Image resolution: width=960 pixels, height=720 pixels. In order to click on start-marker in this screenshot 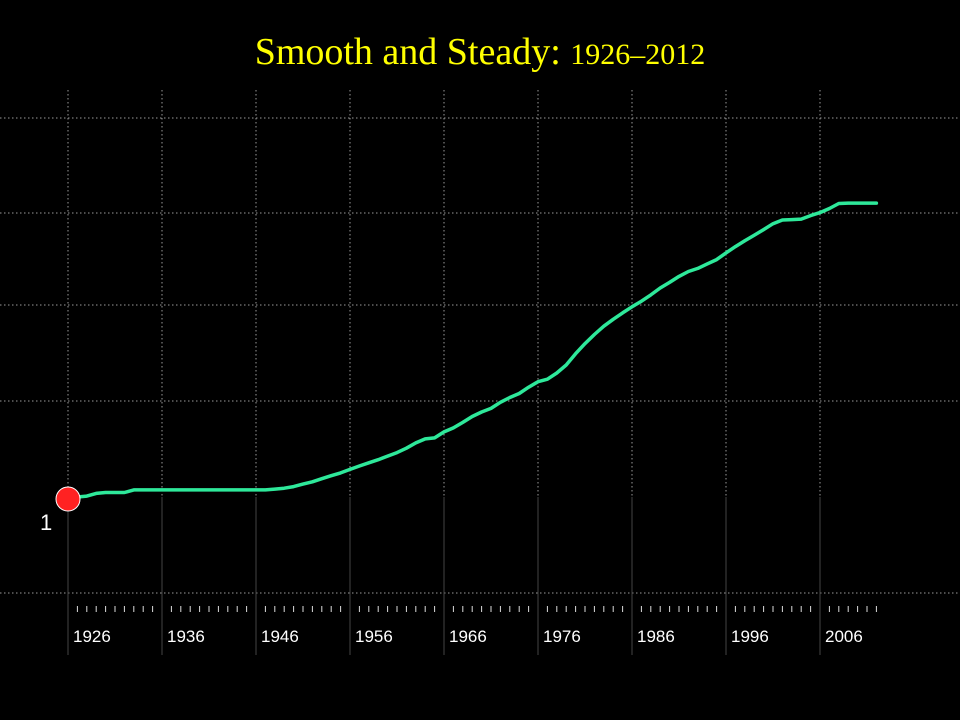, I will do `click(68, 499)`.